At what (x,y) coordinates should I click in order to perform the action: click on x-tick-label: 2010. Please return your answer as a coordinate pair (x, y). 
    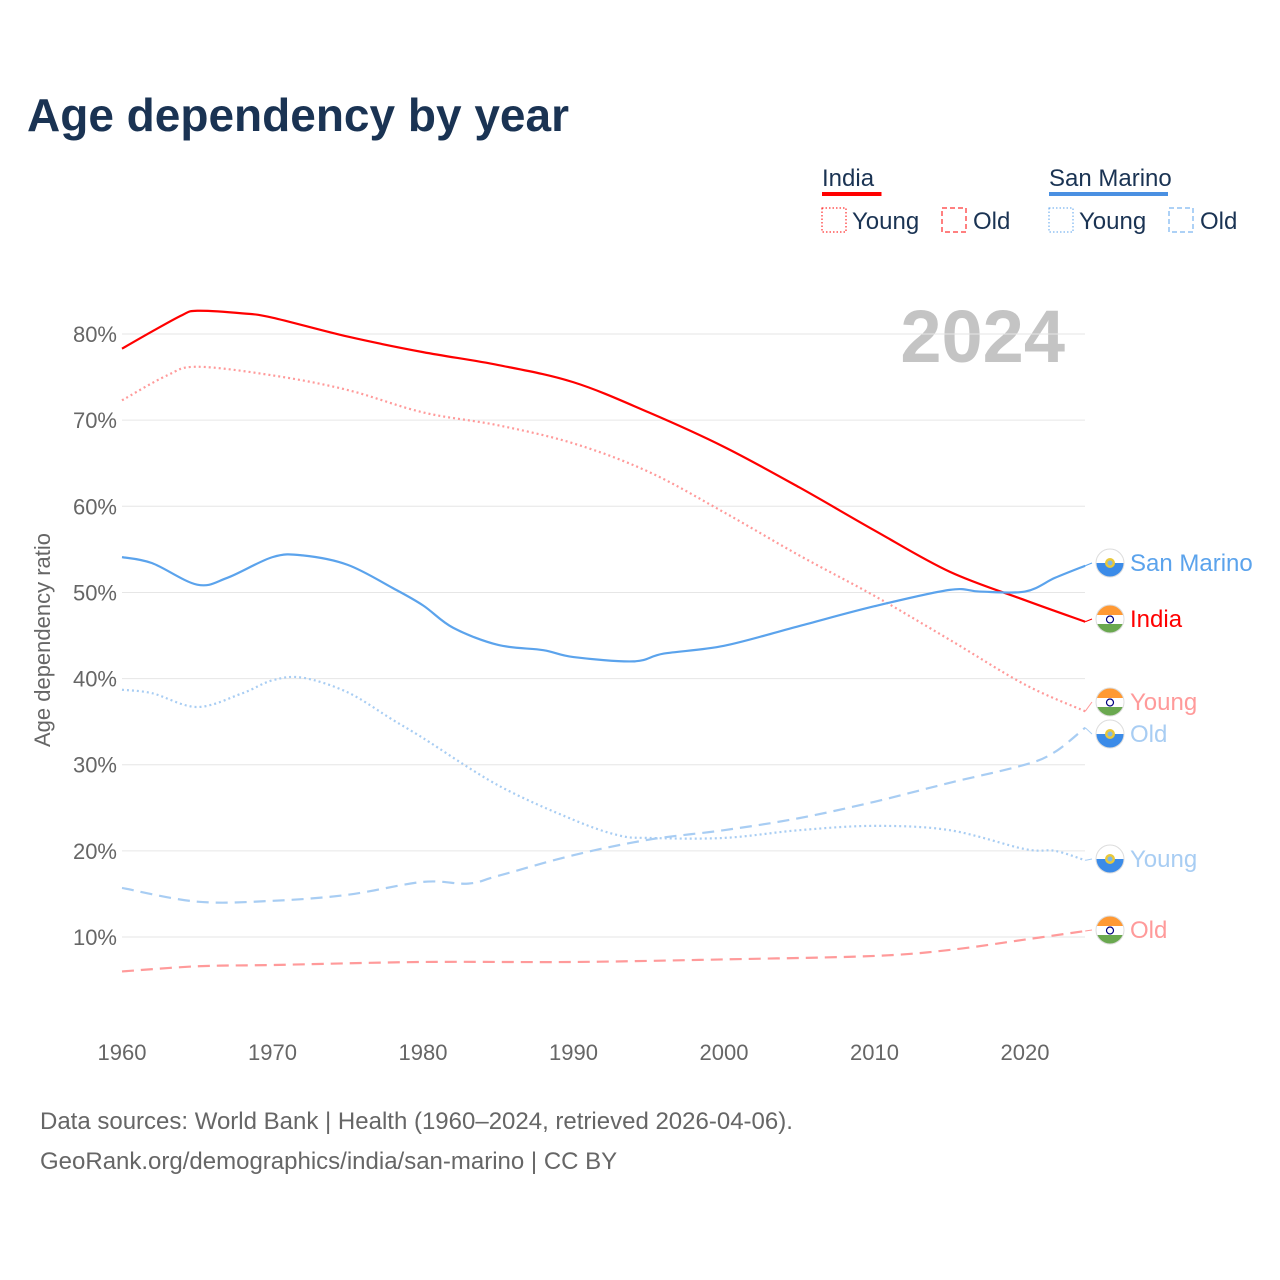
    Looking at the image, I should click on (874, 1052).